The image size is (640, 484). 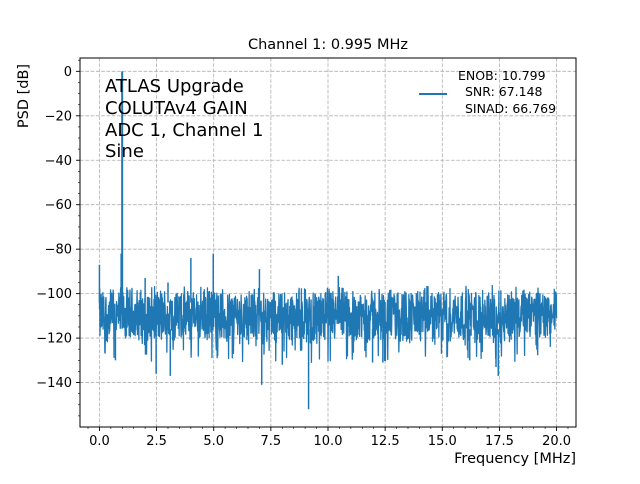 What do you see at coordinates (213, 441) in the screenshot?
I see `x-tick-label: 5.0` at bounding box center [213, 441].